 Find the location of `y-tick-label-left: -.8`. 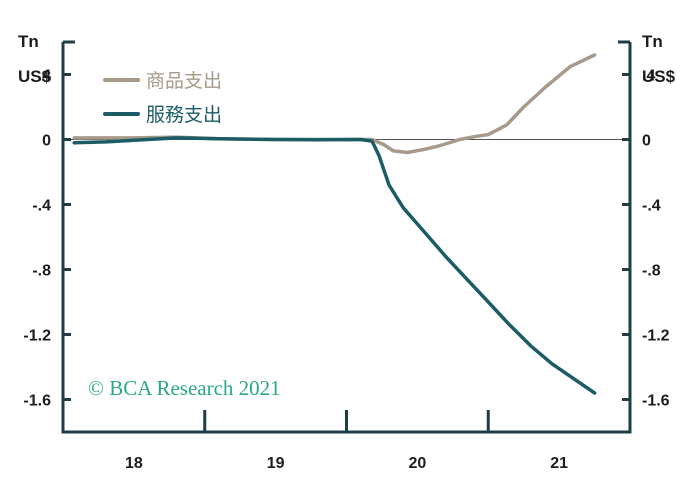

y-tick-label-left: -.8 is located at coordinates (41, 271).